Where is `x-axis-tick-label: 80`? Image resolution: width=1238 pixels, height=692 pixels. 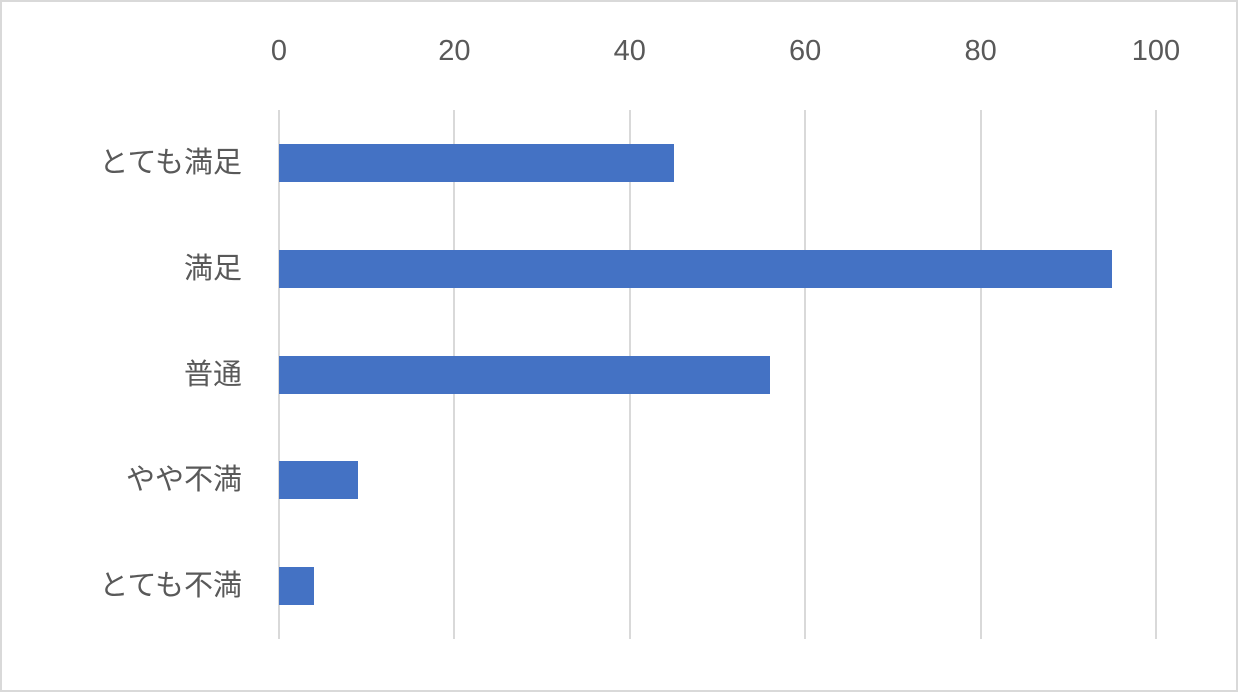
x-axis-tick-label: 80 is located at coordinates (980, 51).